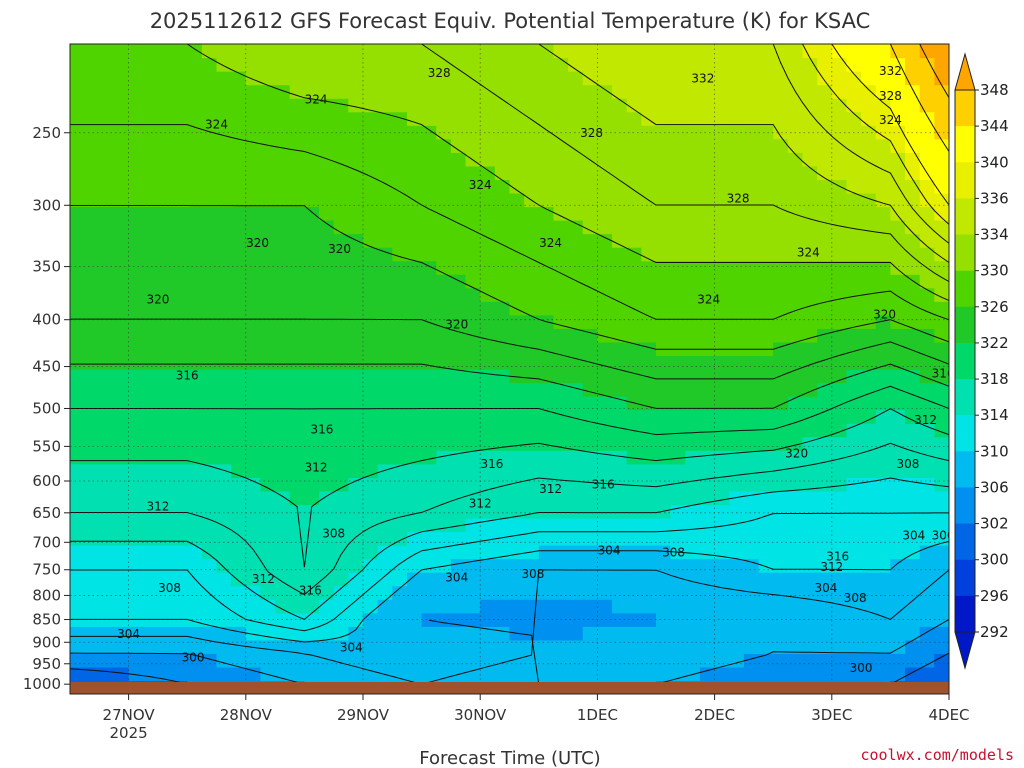  Describe the element at coordinates (937, 755) in the screenshot. I see `credit-link: coolwx.com/models` at that location.